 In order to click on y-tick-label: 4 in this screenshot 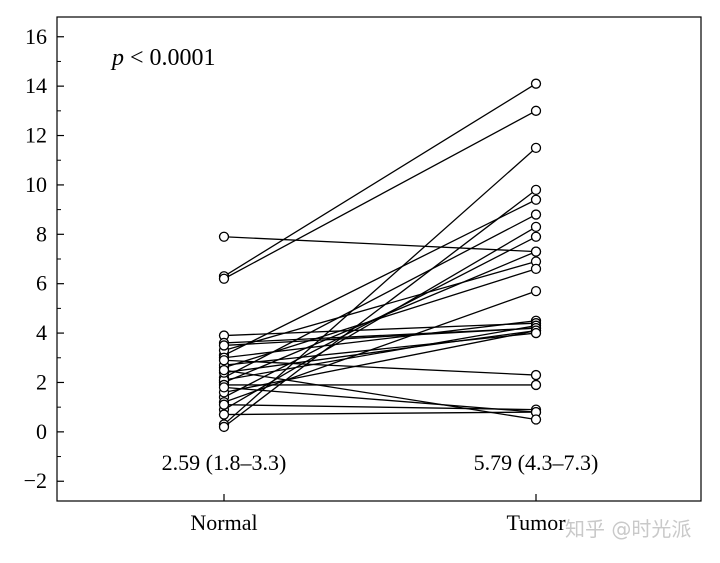, I will do `click(41, 332)`.